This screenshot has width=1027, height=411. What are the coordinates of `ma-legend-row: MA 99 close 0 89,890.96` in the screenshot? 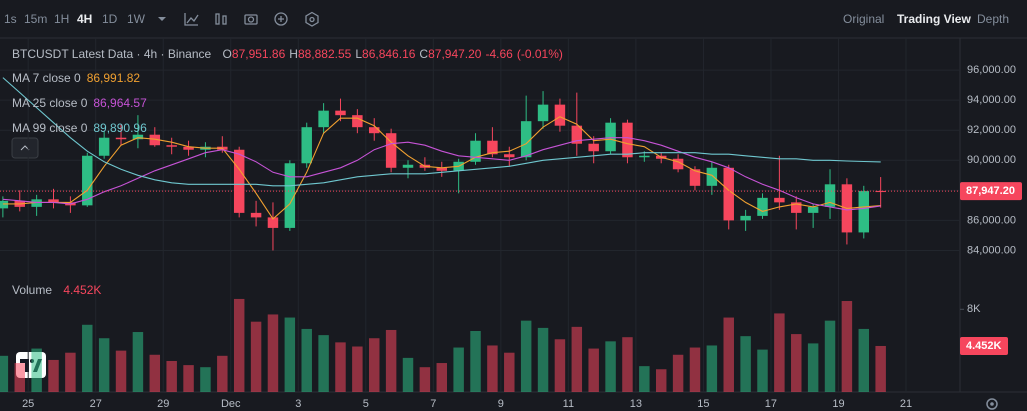 It's located at (80, 128).